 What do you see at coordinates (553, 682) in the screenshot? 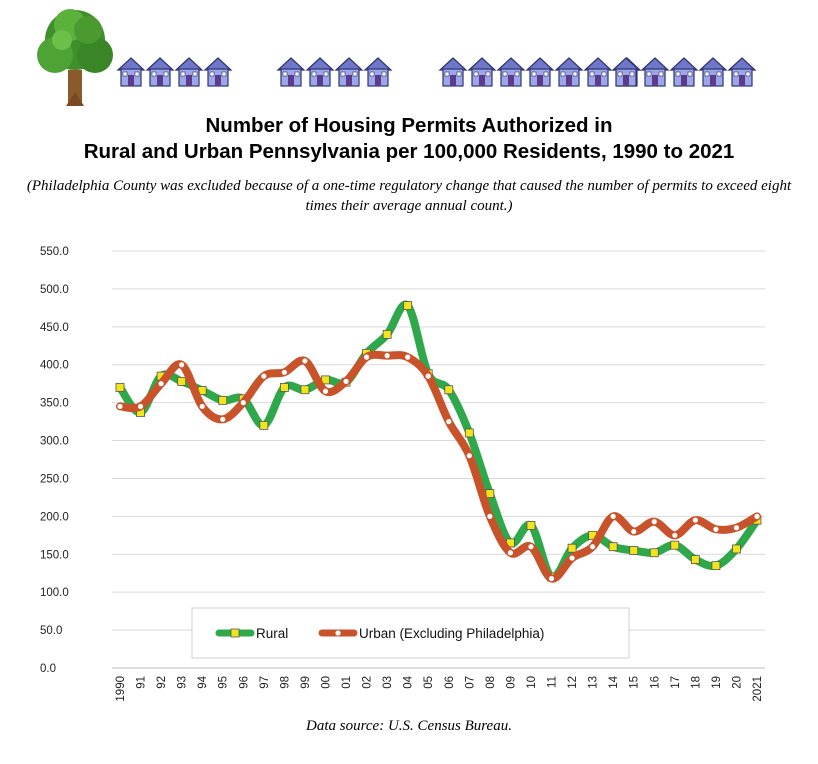
I see `x-tick-label: 11` at bounding box center [553, 682].